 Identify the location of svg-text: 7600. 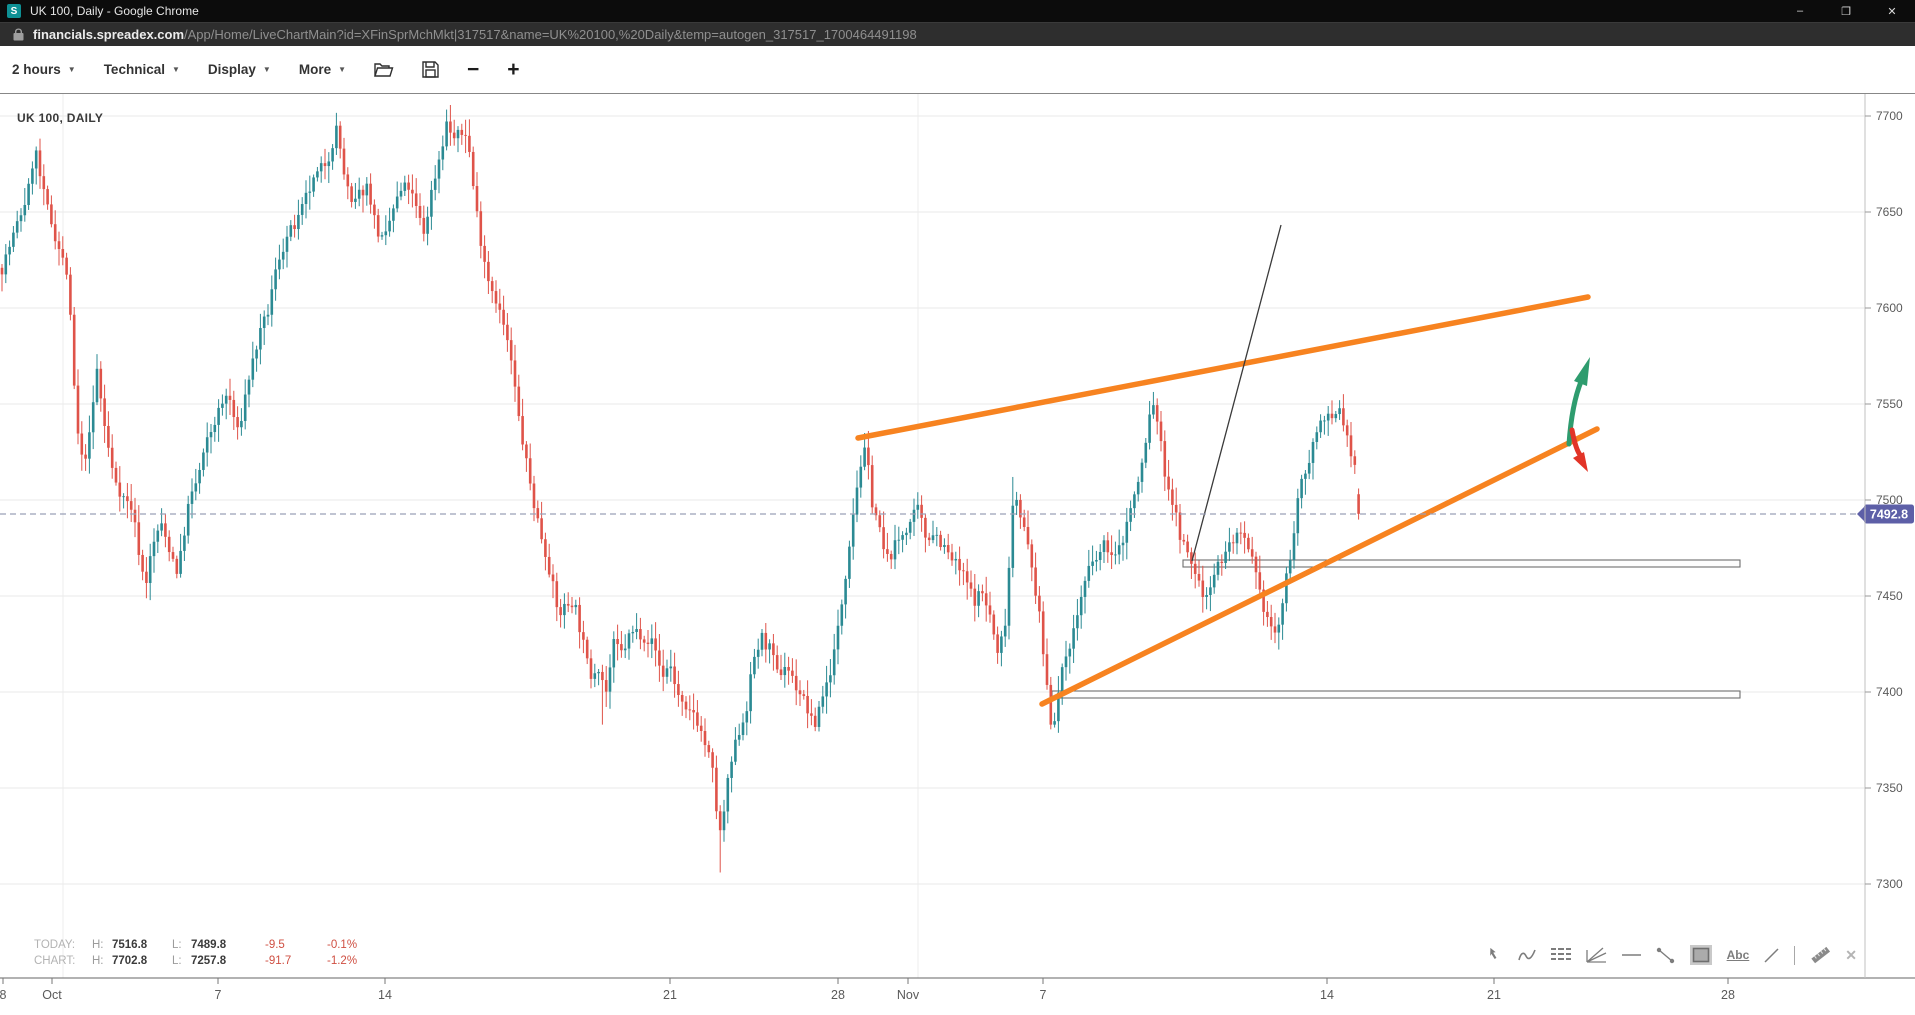
(1889, 308).